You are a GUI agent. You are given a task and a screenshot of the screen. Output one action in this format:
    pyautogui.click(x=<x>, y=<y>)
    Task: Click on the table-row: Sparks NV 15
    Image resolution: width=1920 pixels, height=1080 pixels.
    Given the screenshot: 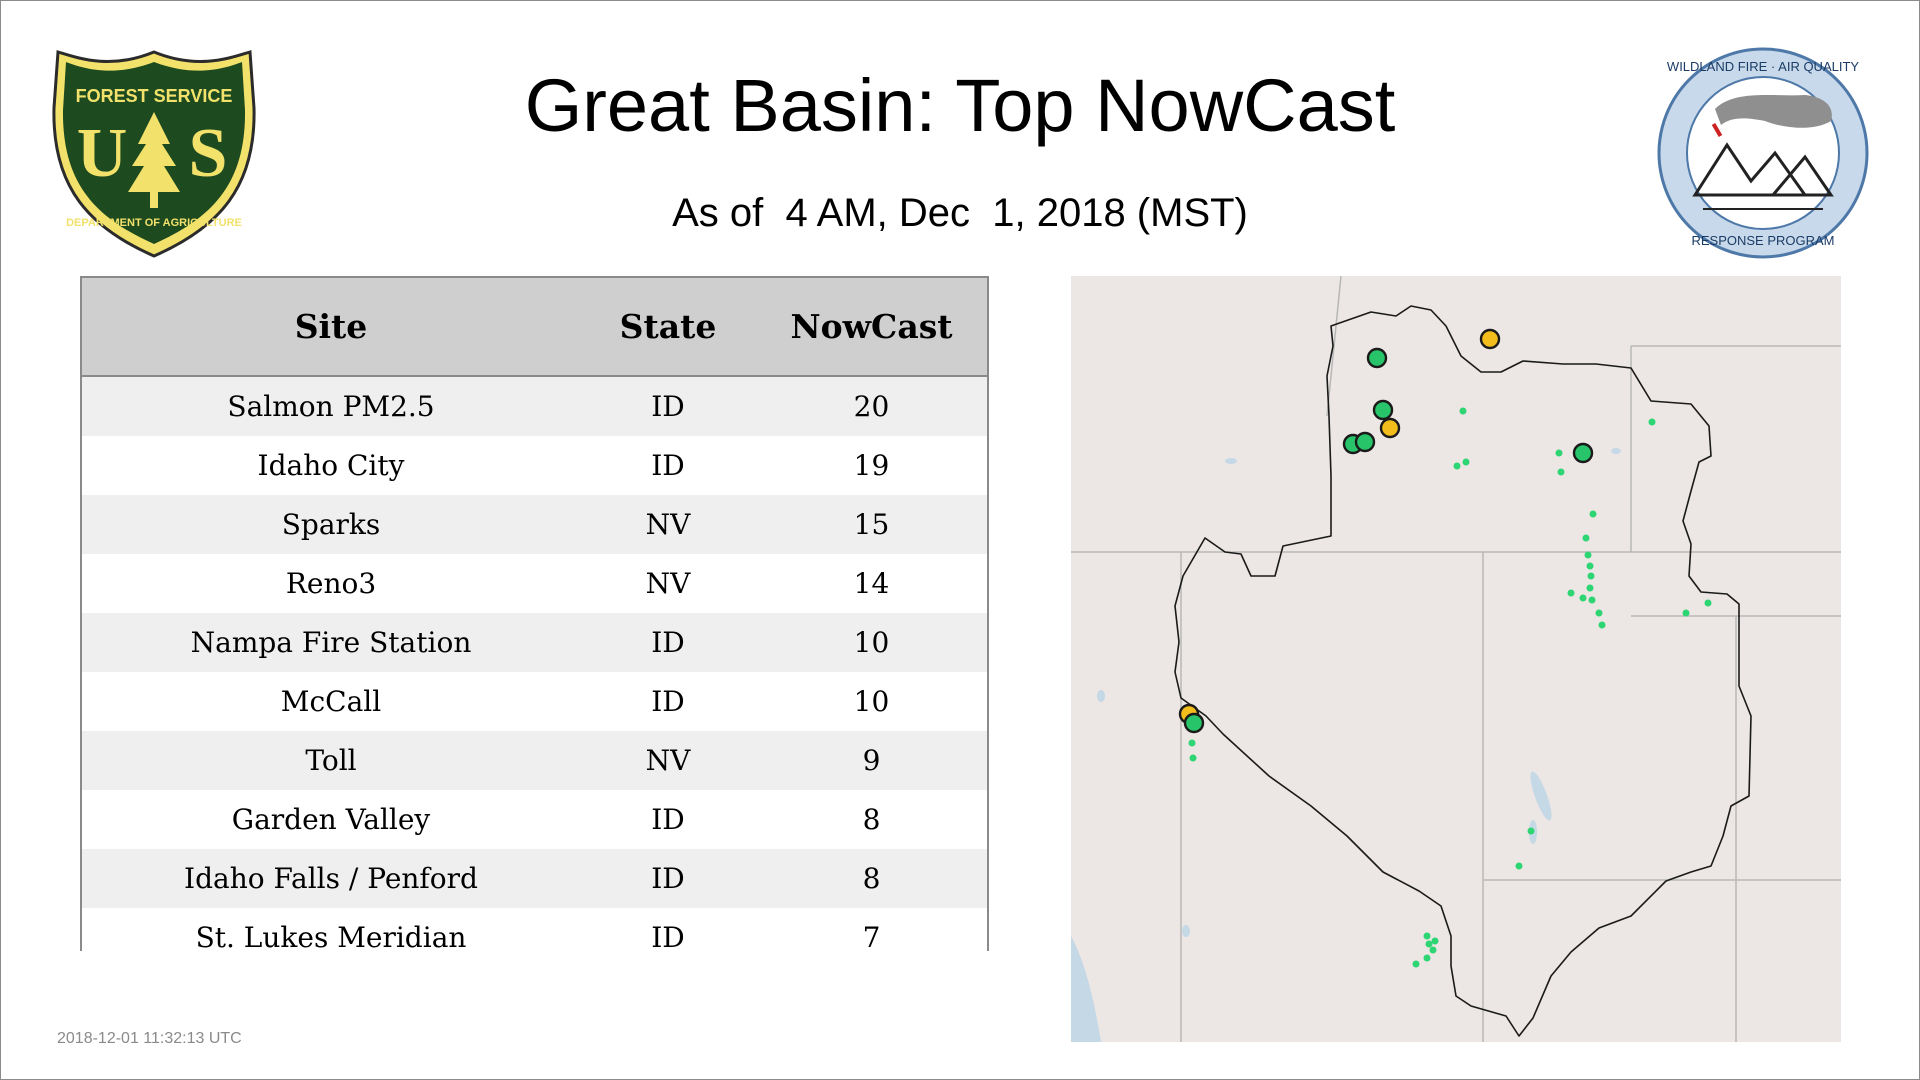 What is the action you would take?
    pyautogui.click(x=534, y=524)
    